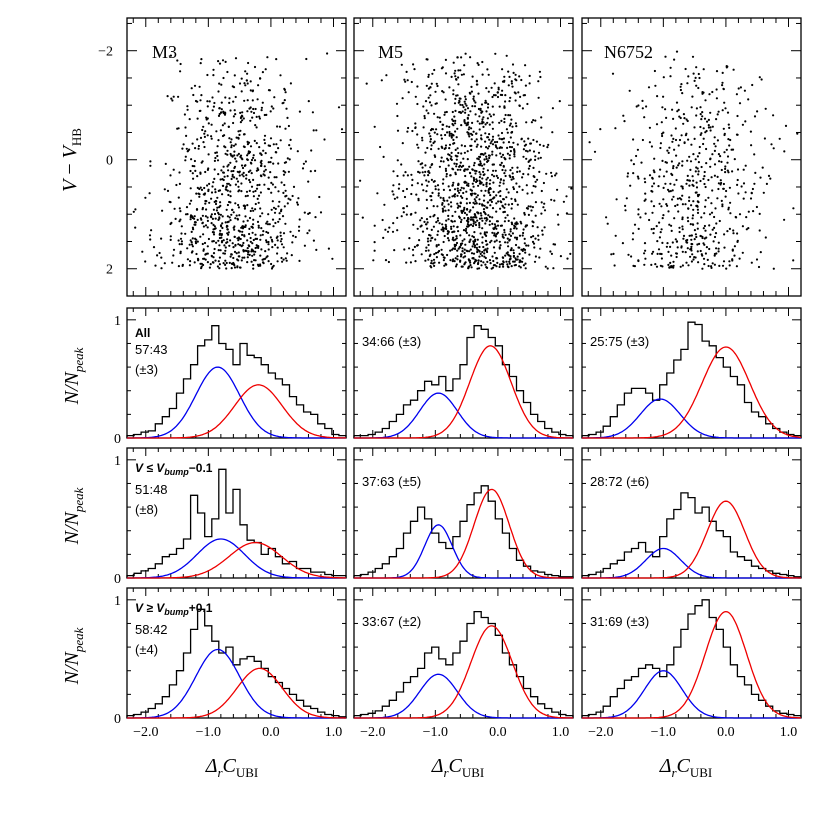 This screenshot has height=830, width=830. What do you see at coordinates (146, 649) in the screenshot?
I see `ratio-error: (±4)` at bounding box center [146, 649].